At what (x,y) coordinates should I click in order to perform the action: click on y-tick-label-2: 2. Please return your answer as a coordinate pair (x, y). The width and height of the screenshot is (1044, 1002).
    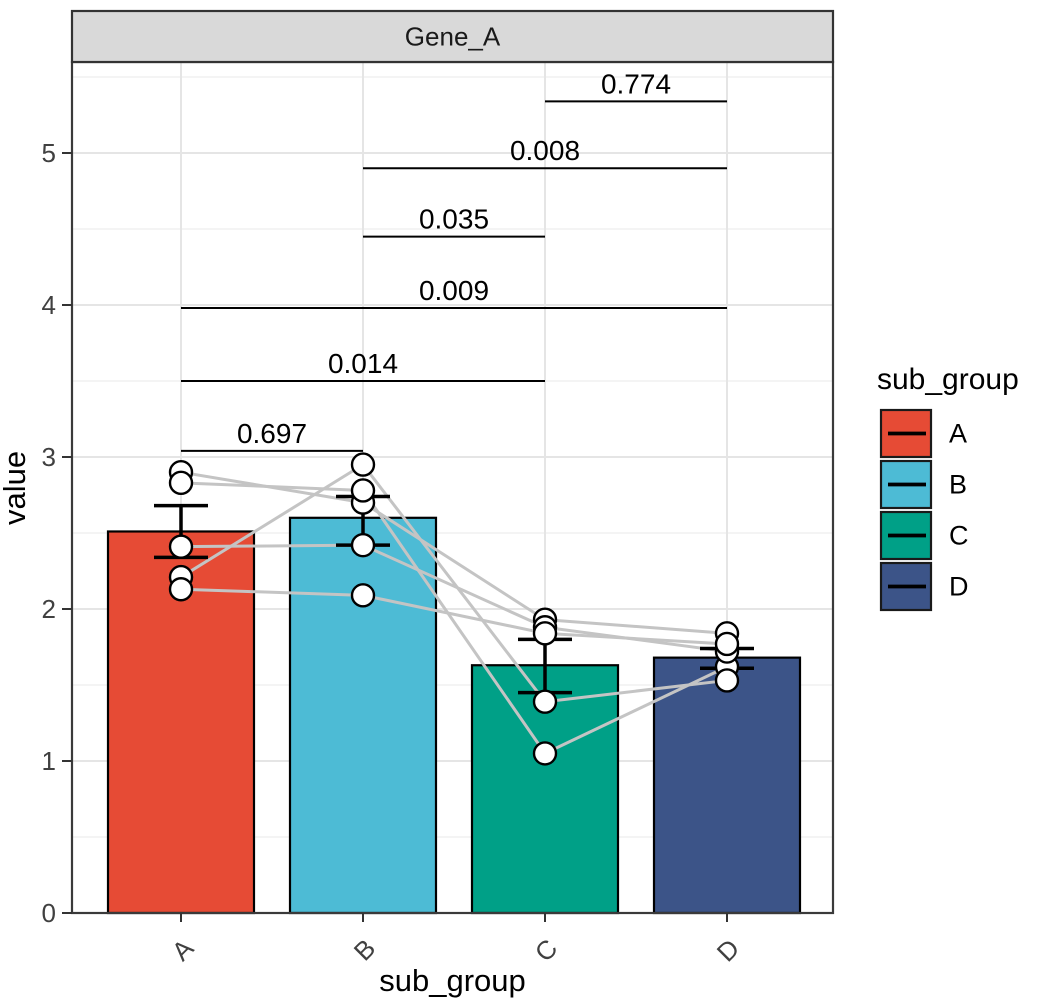
    Looking at the image, I should click on (49, 609).